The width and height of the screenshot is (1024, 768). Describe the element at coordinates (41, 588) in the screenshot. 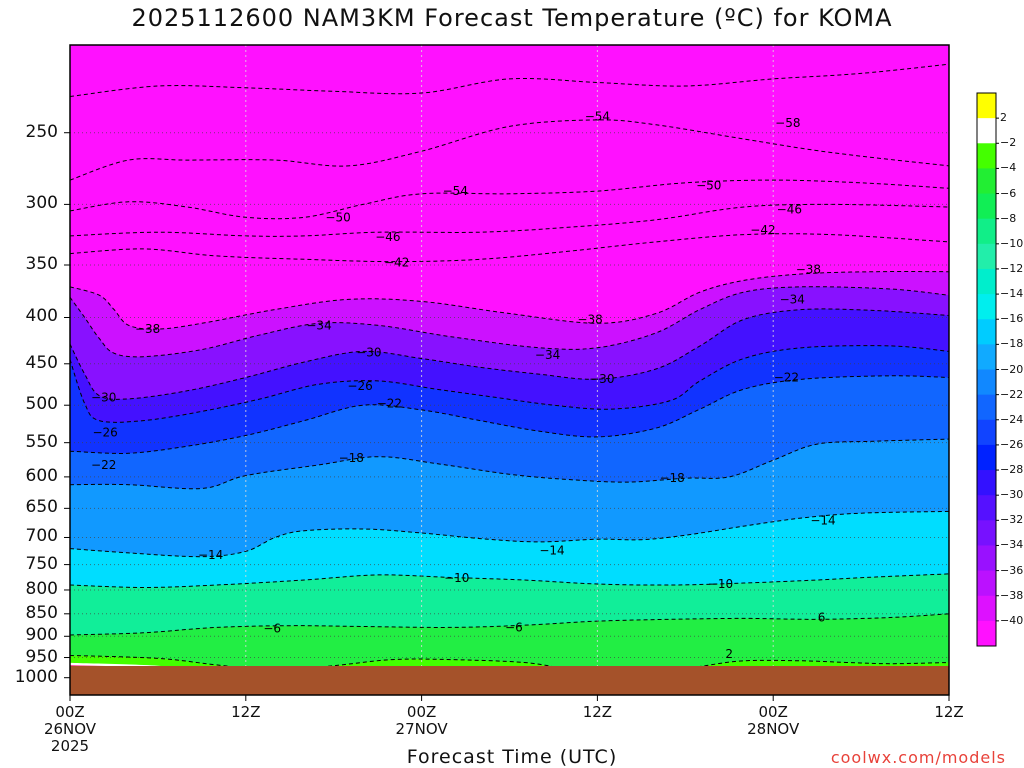

I see `y-tick-label: 800` at that location.